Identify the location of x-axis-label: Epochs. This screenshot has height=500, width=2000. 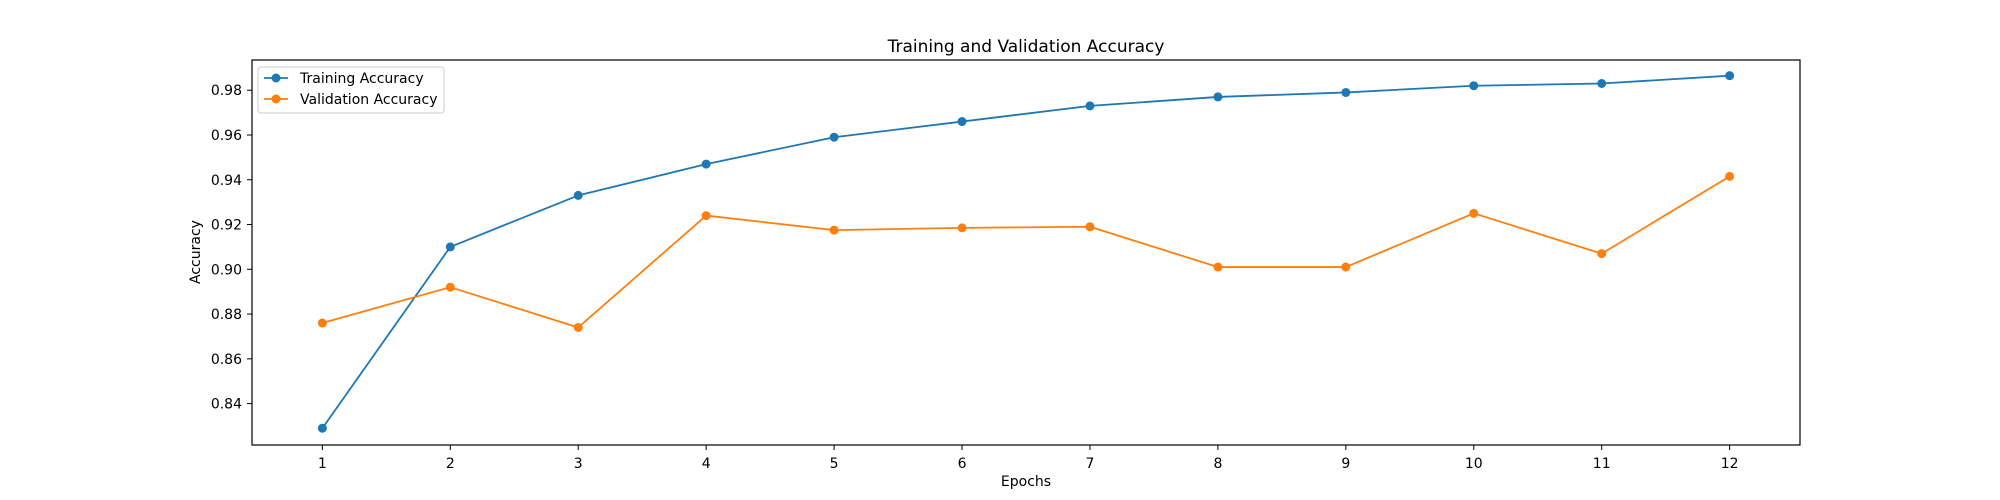
(1026, 482).